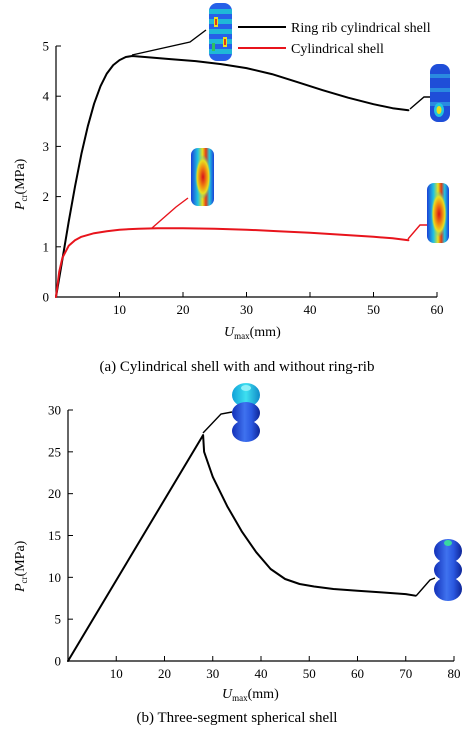 This screenshot has height=729, width=474. What do you see at coordinates (246, 412) in the screenshot?
I see `spherical-shell-buckled-icon` at bounding box center [246, 412].